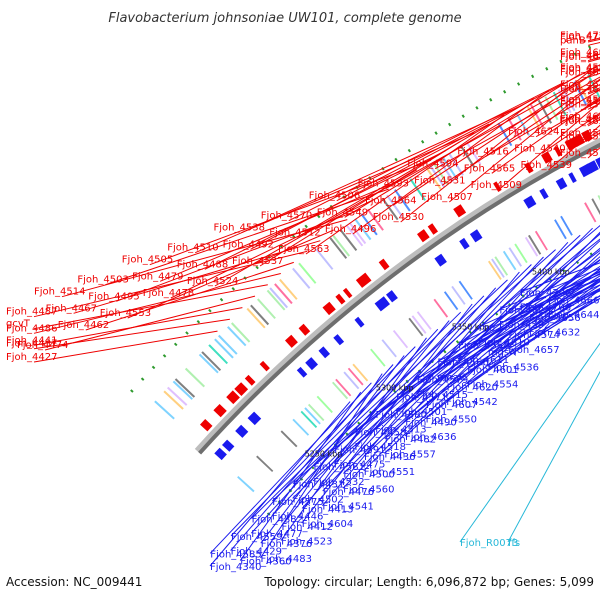 The width and height of the screenshot is (600, 600). I want to click on reverse-gene-label: Fjoh_4644, so click(573, 315).